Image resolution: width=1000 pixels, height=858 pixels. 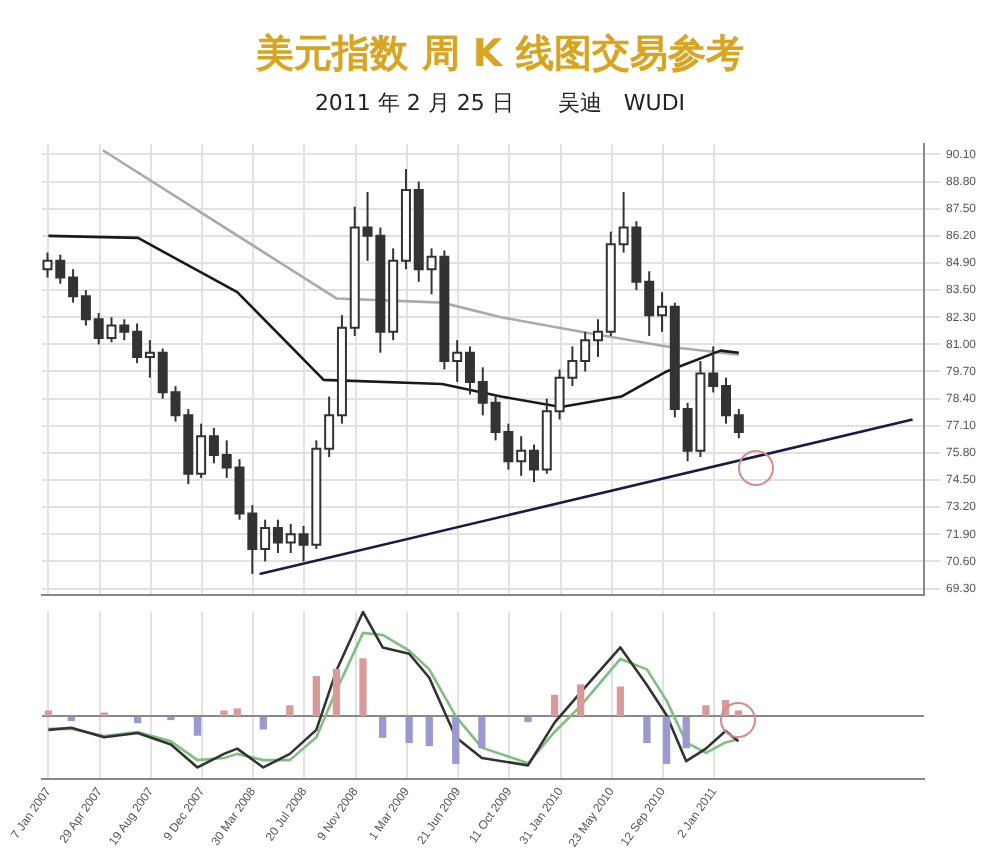 What do you see at coordinates (500, 103) in the screenshot?
I see `chart-subtitle: 2011 年 2 月 25 日 吴迪 WUDI` at bounding box center [500, 103].